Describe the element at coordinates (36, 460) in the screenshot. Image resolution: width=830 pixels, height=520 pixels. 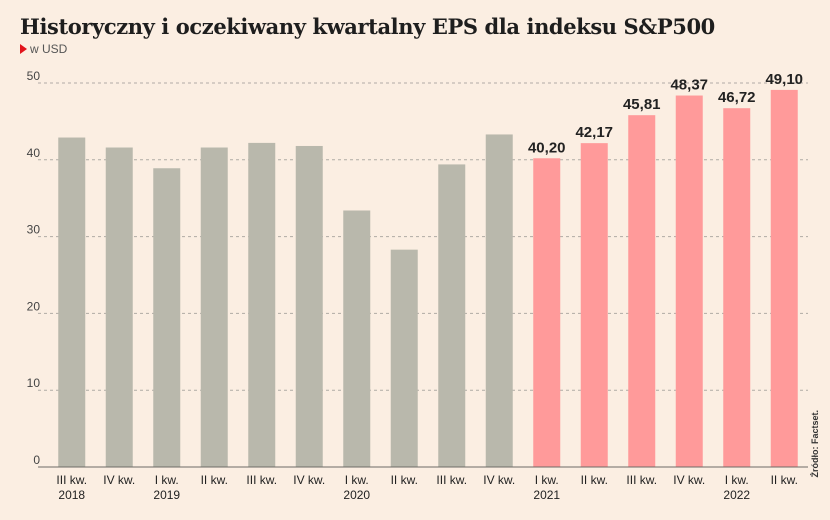
I see `y-tick-label: 0` at that location.